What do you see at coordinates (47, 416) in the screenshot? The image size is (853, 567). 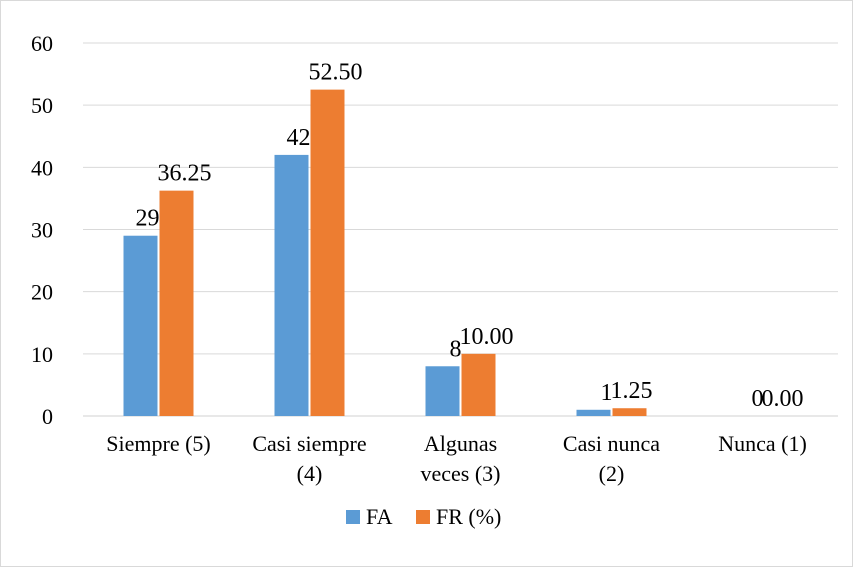 I see `y-tick-label: 0` at bounding box center [47, 416].